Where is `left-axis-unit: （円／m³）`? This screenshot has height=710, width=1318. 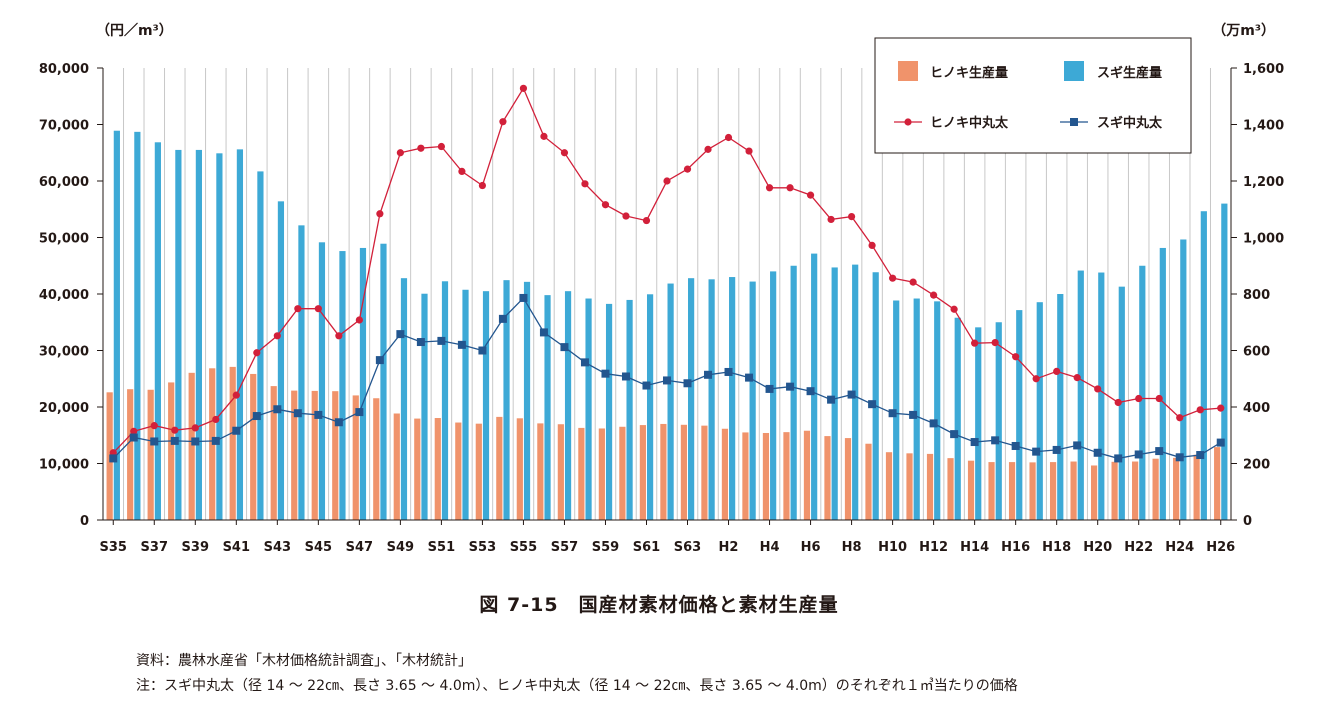 left-axis-unit: （円／m³） is located at coordinates (134, 31).